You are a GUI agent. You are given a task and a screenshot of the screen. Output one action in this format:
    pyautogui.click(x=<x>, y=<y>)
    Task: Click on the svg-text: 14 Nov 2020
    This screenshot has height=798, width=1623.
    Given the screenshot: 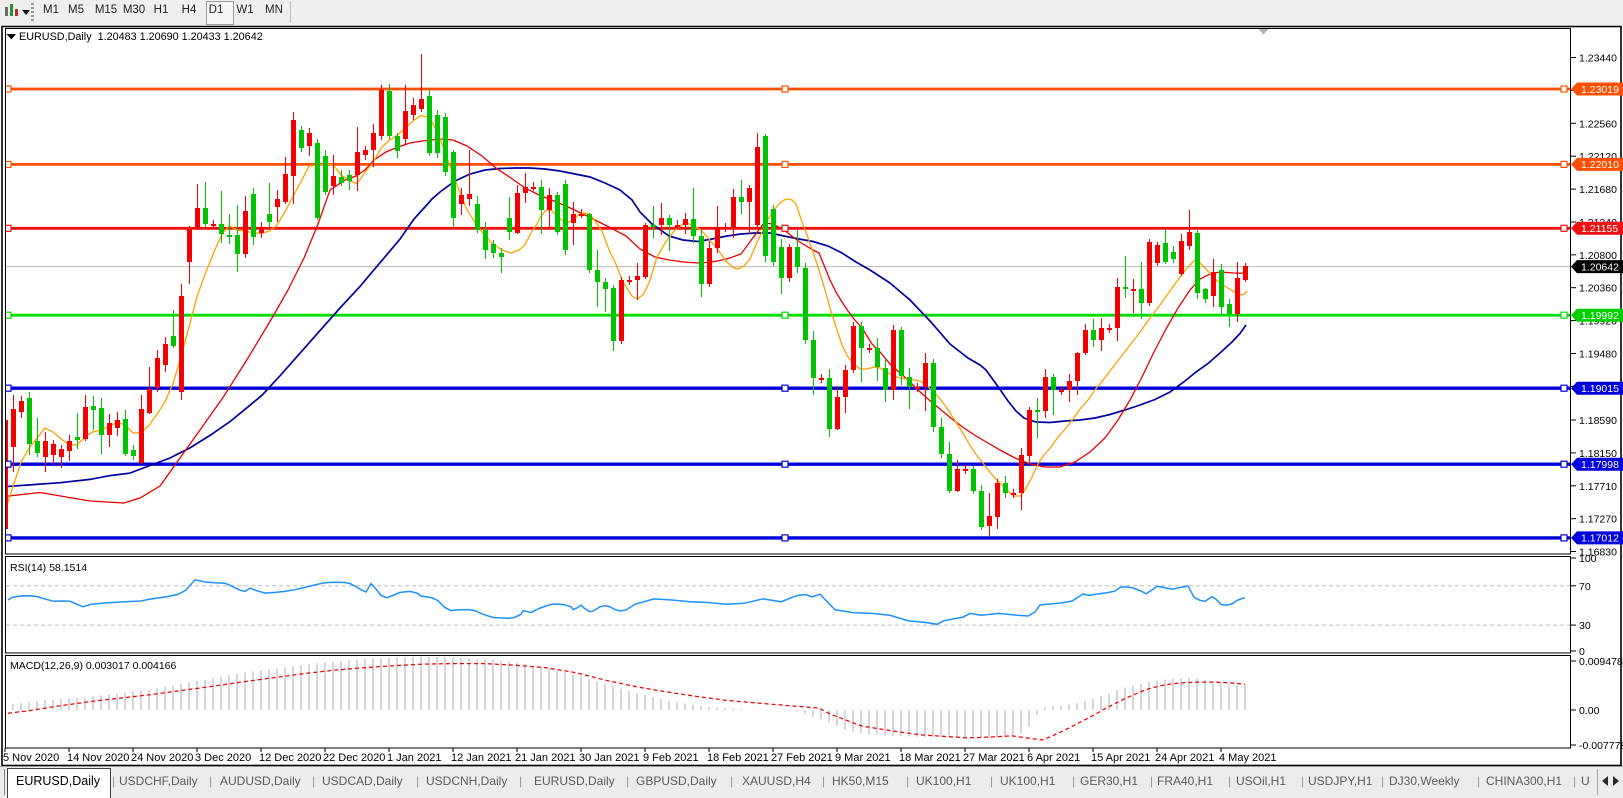 What is the action you would take?
    pyautogui.click(x=98, y=758)
    